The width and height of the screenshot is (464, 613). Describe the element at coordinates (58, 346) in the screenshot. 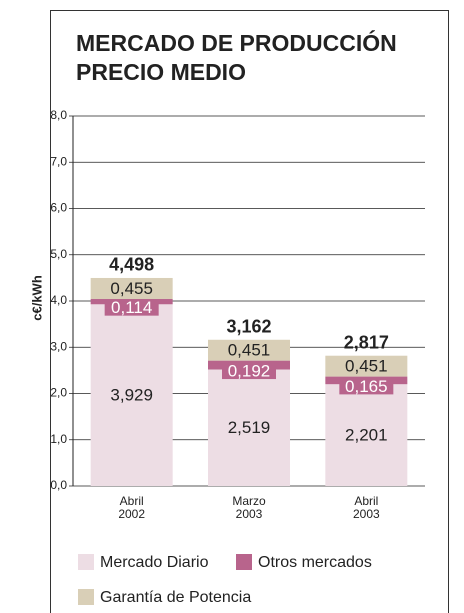

I see `y-tick-label: 3,0` at that location.